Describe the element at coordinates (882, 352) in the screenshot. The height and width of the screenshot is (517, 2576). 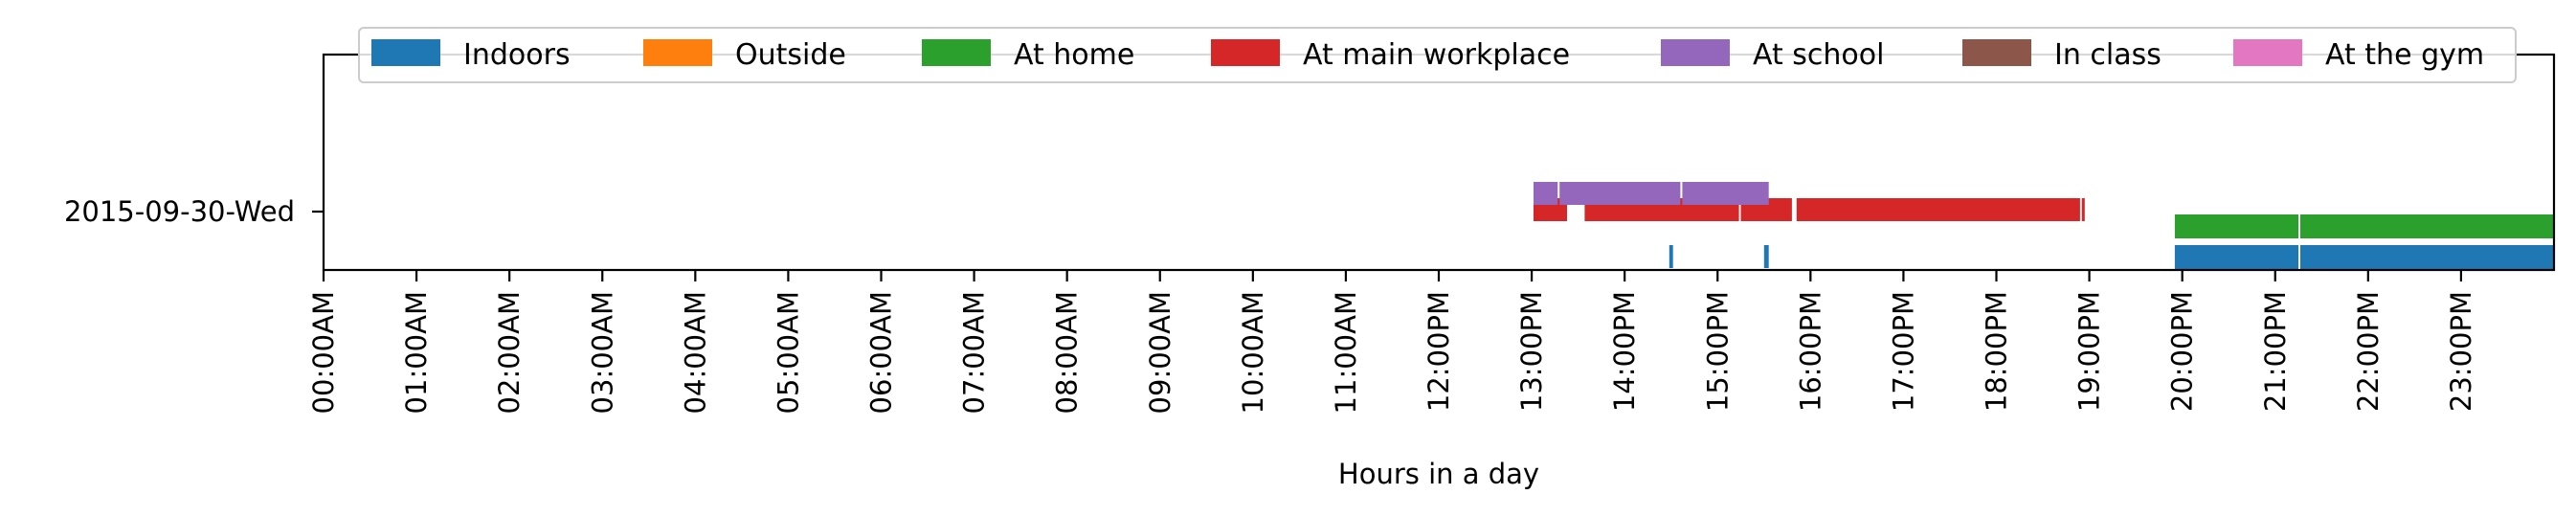
I see `x-tick-label: 06:00AM` at that location.